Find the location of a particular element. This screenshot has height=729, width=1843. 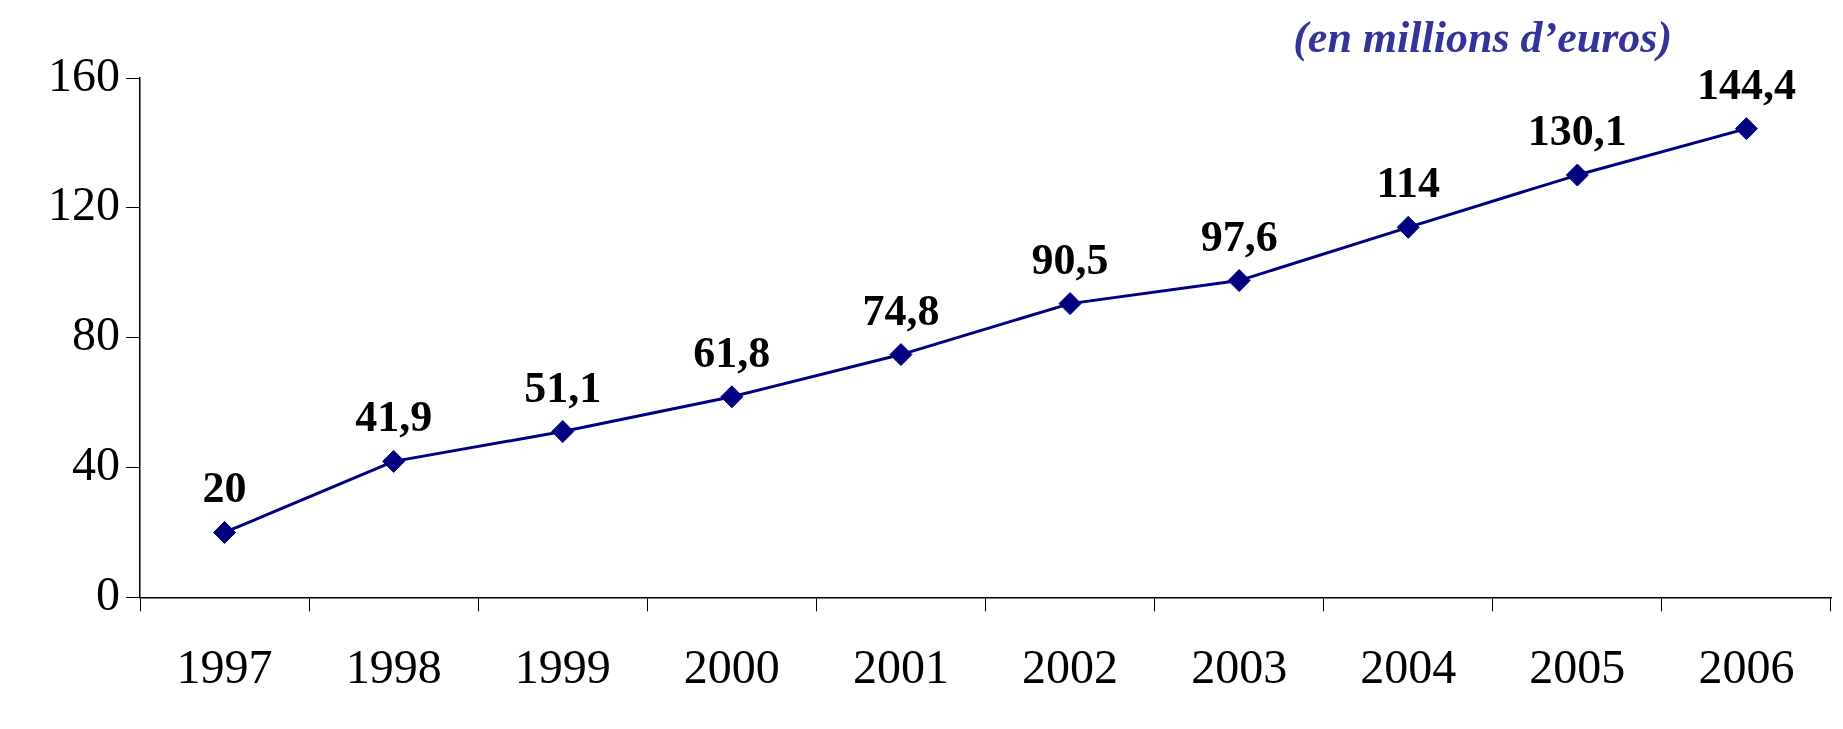

data-label: 144,4 is located at coordinates (1746, 84).